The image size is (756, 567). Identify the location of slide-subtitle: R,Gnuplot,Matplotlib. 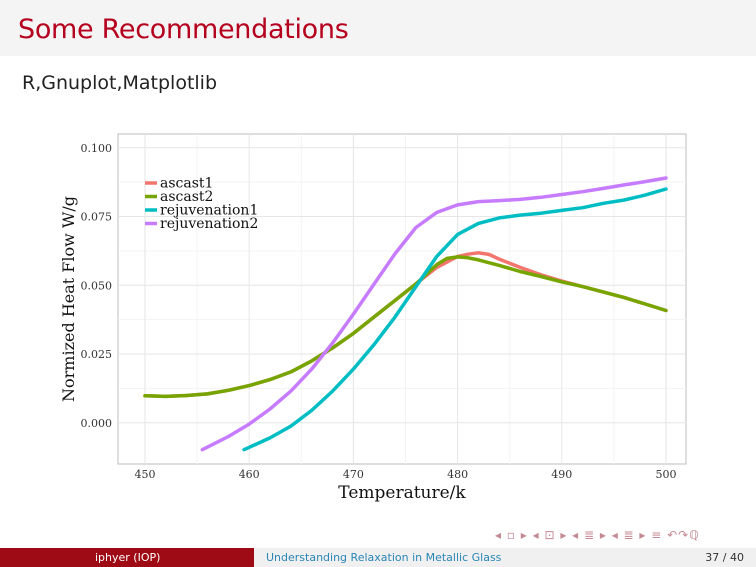
(120, 83).